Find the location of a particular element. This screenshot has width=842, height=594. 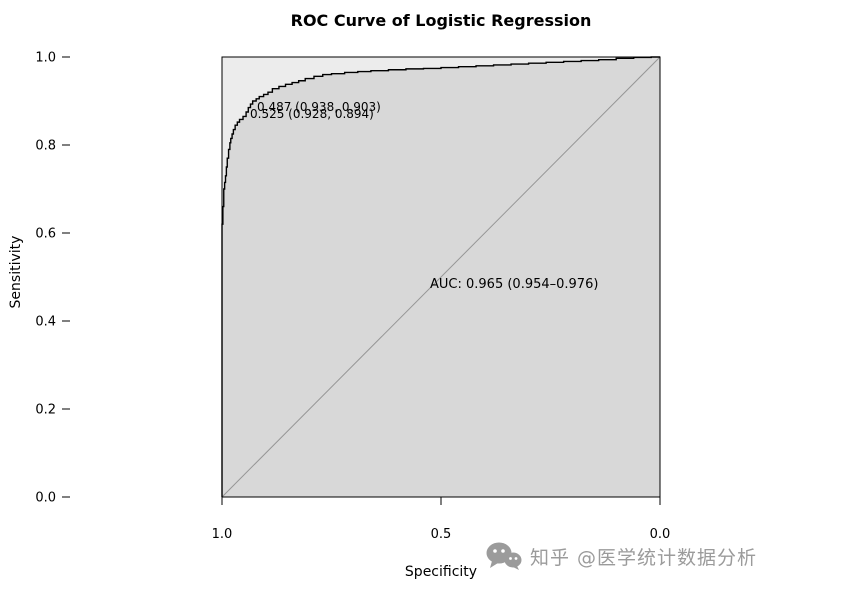

y-tick-label: 0.8 is located at coordinates (45, 146).